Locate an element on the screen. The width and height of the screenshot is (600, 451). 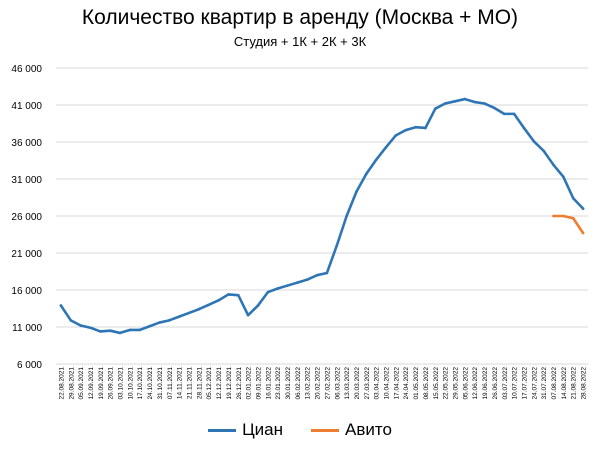
x-tick-label: 17.04.2022 is located at coordinates (396, 383).